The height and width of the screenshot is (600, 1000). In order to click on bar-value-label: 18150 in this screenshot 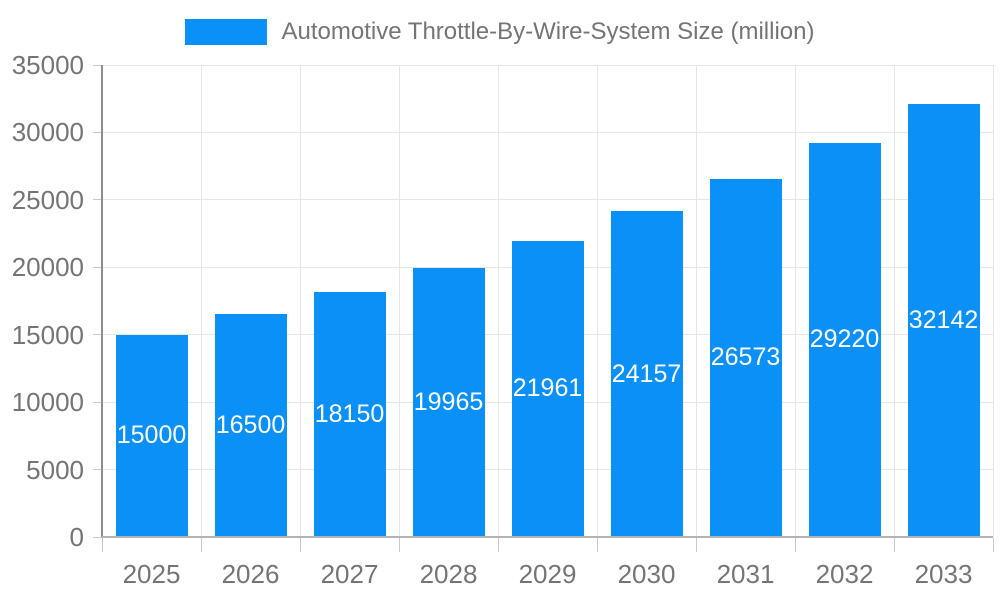, I will do `click(349, 414)`.